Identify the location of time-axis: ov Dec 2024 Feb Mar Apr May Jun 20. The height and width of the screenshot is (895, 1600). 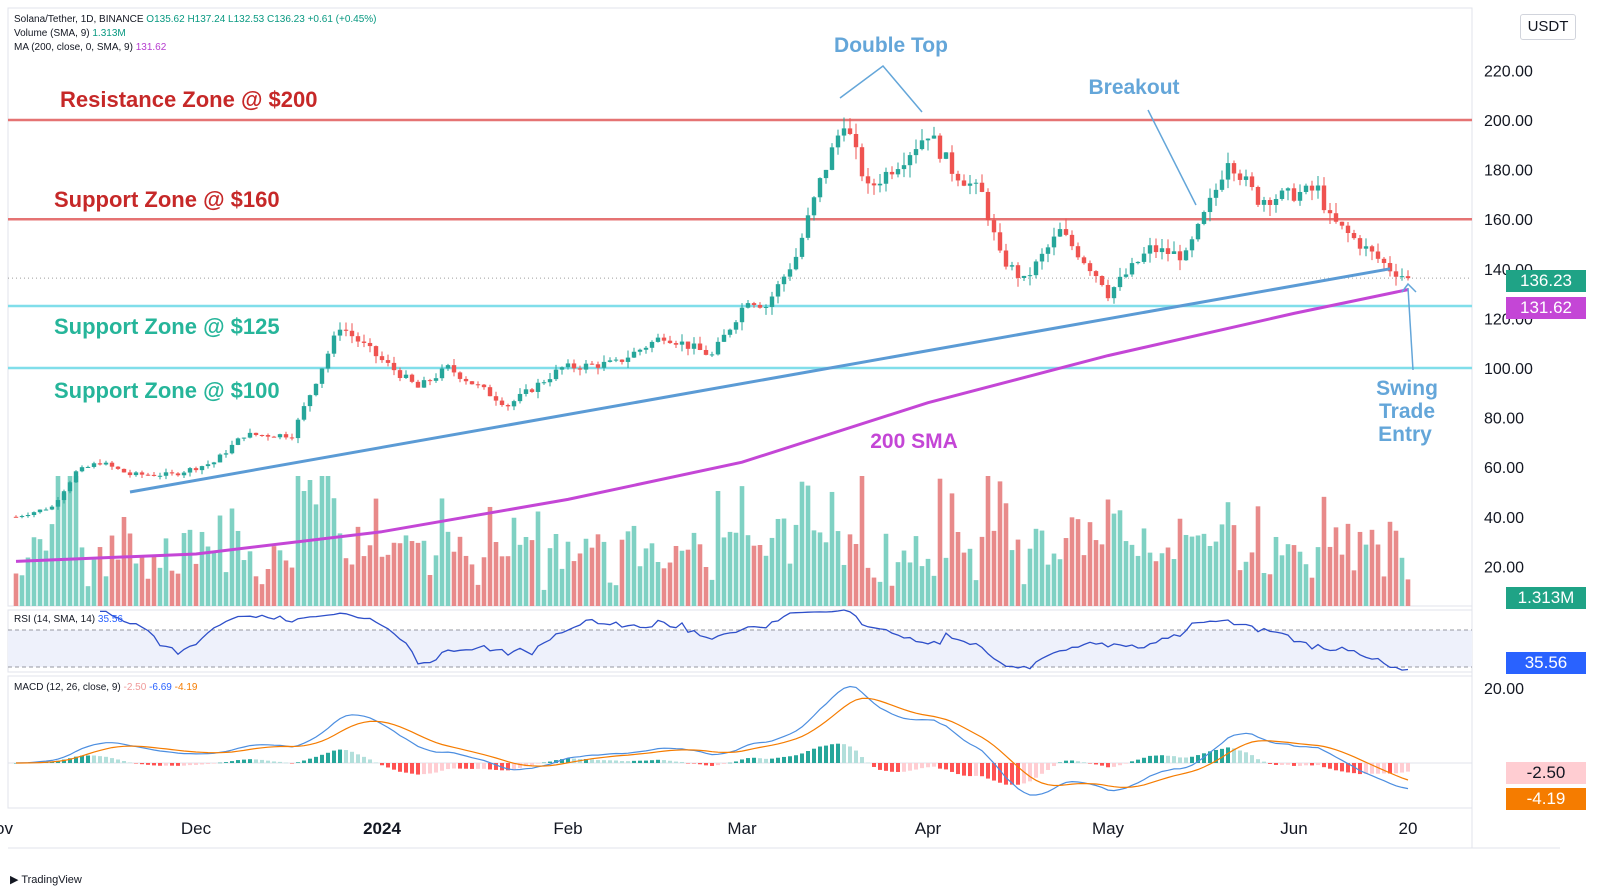
(708, 828).